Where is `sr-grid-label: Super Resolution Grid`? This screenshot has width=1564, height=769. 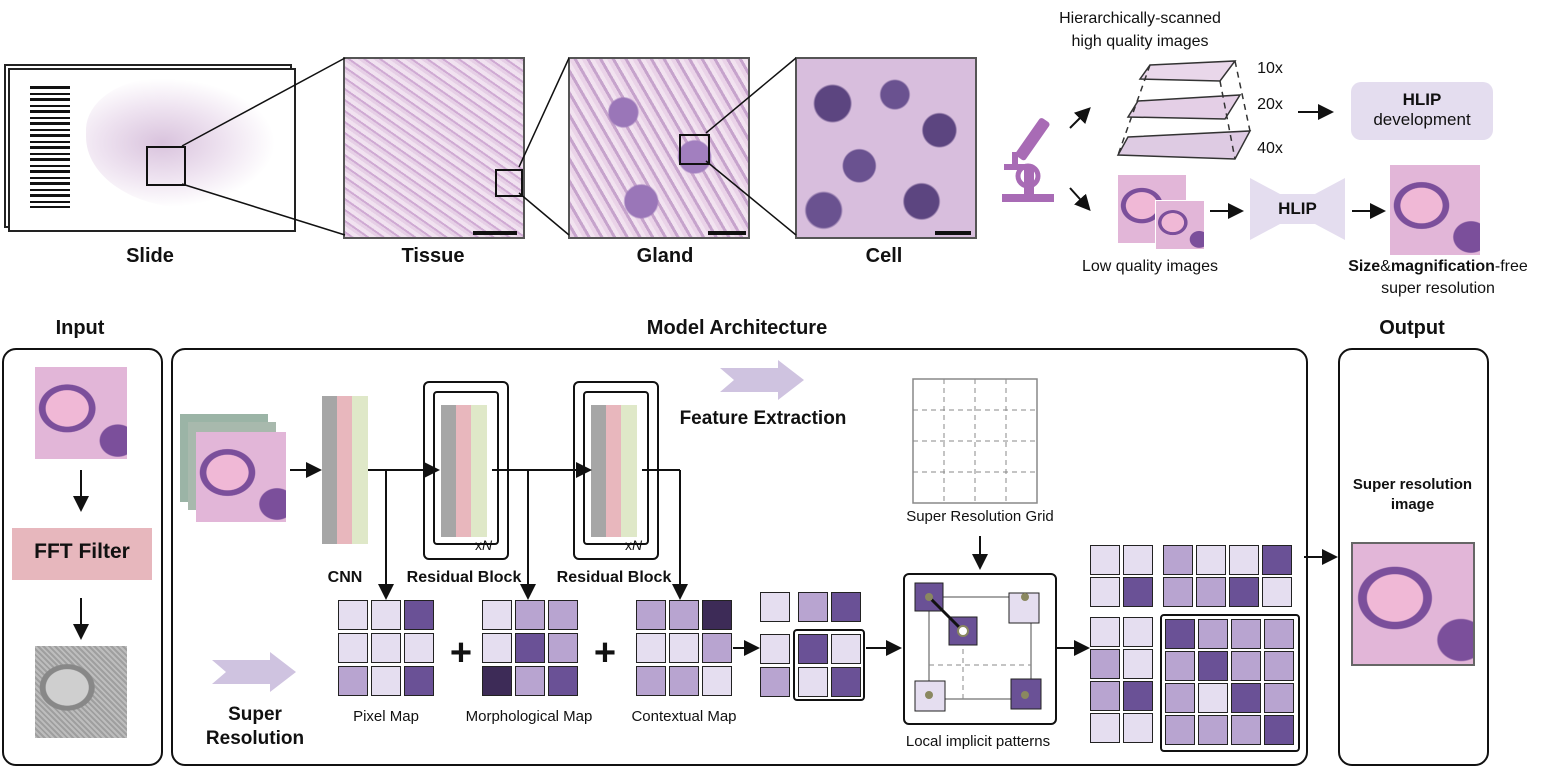 sr-grid-label: Super Resolution Grid is located at coordinates (980, 516).